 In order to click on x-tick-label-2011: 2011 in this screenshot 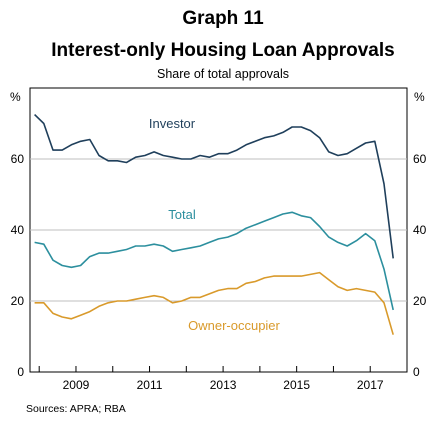, I will do `click(150, 385)`.